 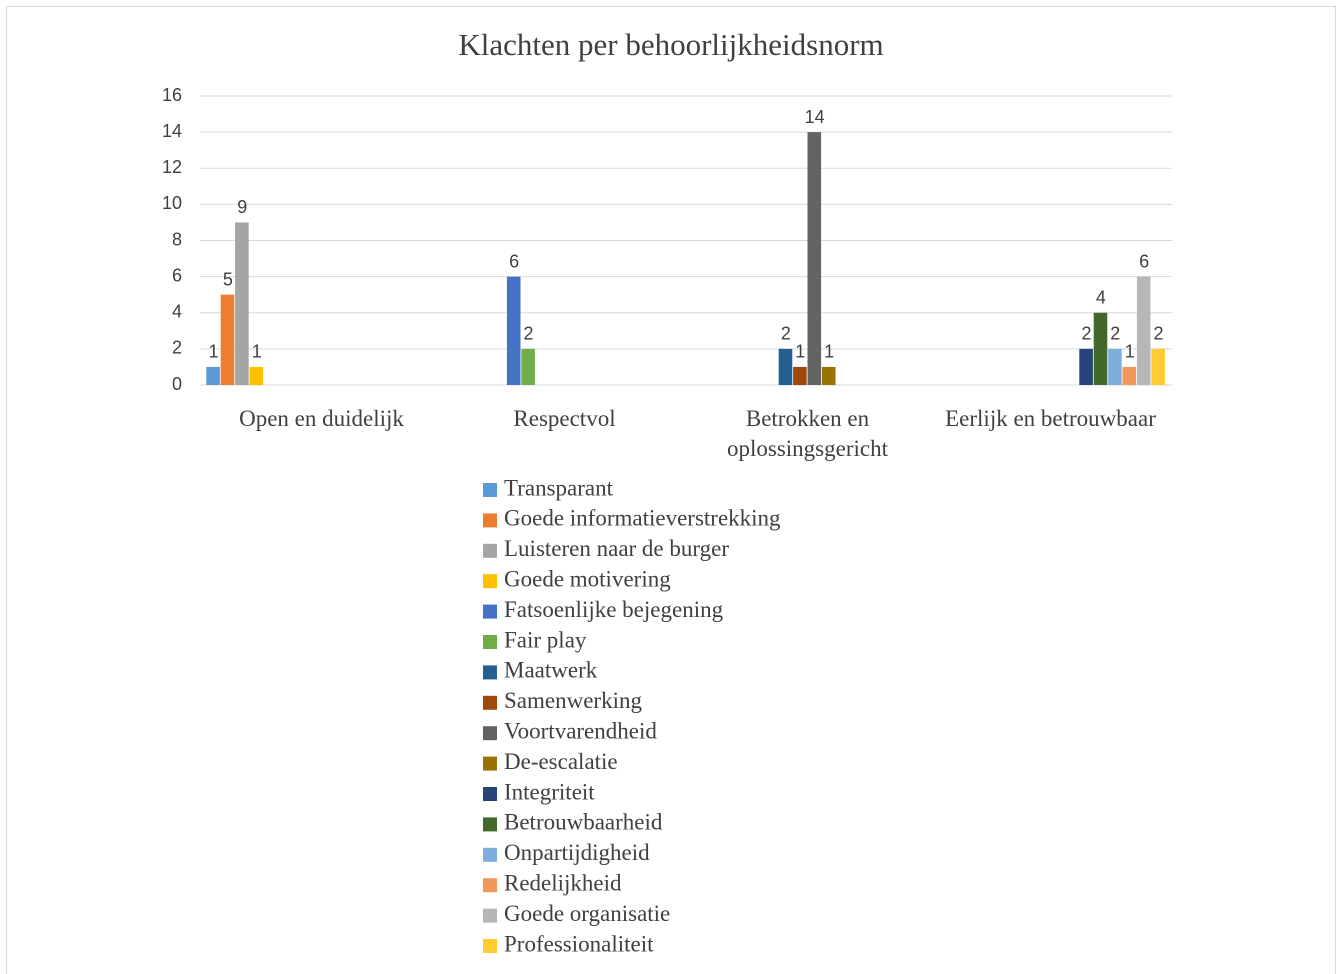 I want to click on y-tick-label: 16, so click(x=172, y=95).